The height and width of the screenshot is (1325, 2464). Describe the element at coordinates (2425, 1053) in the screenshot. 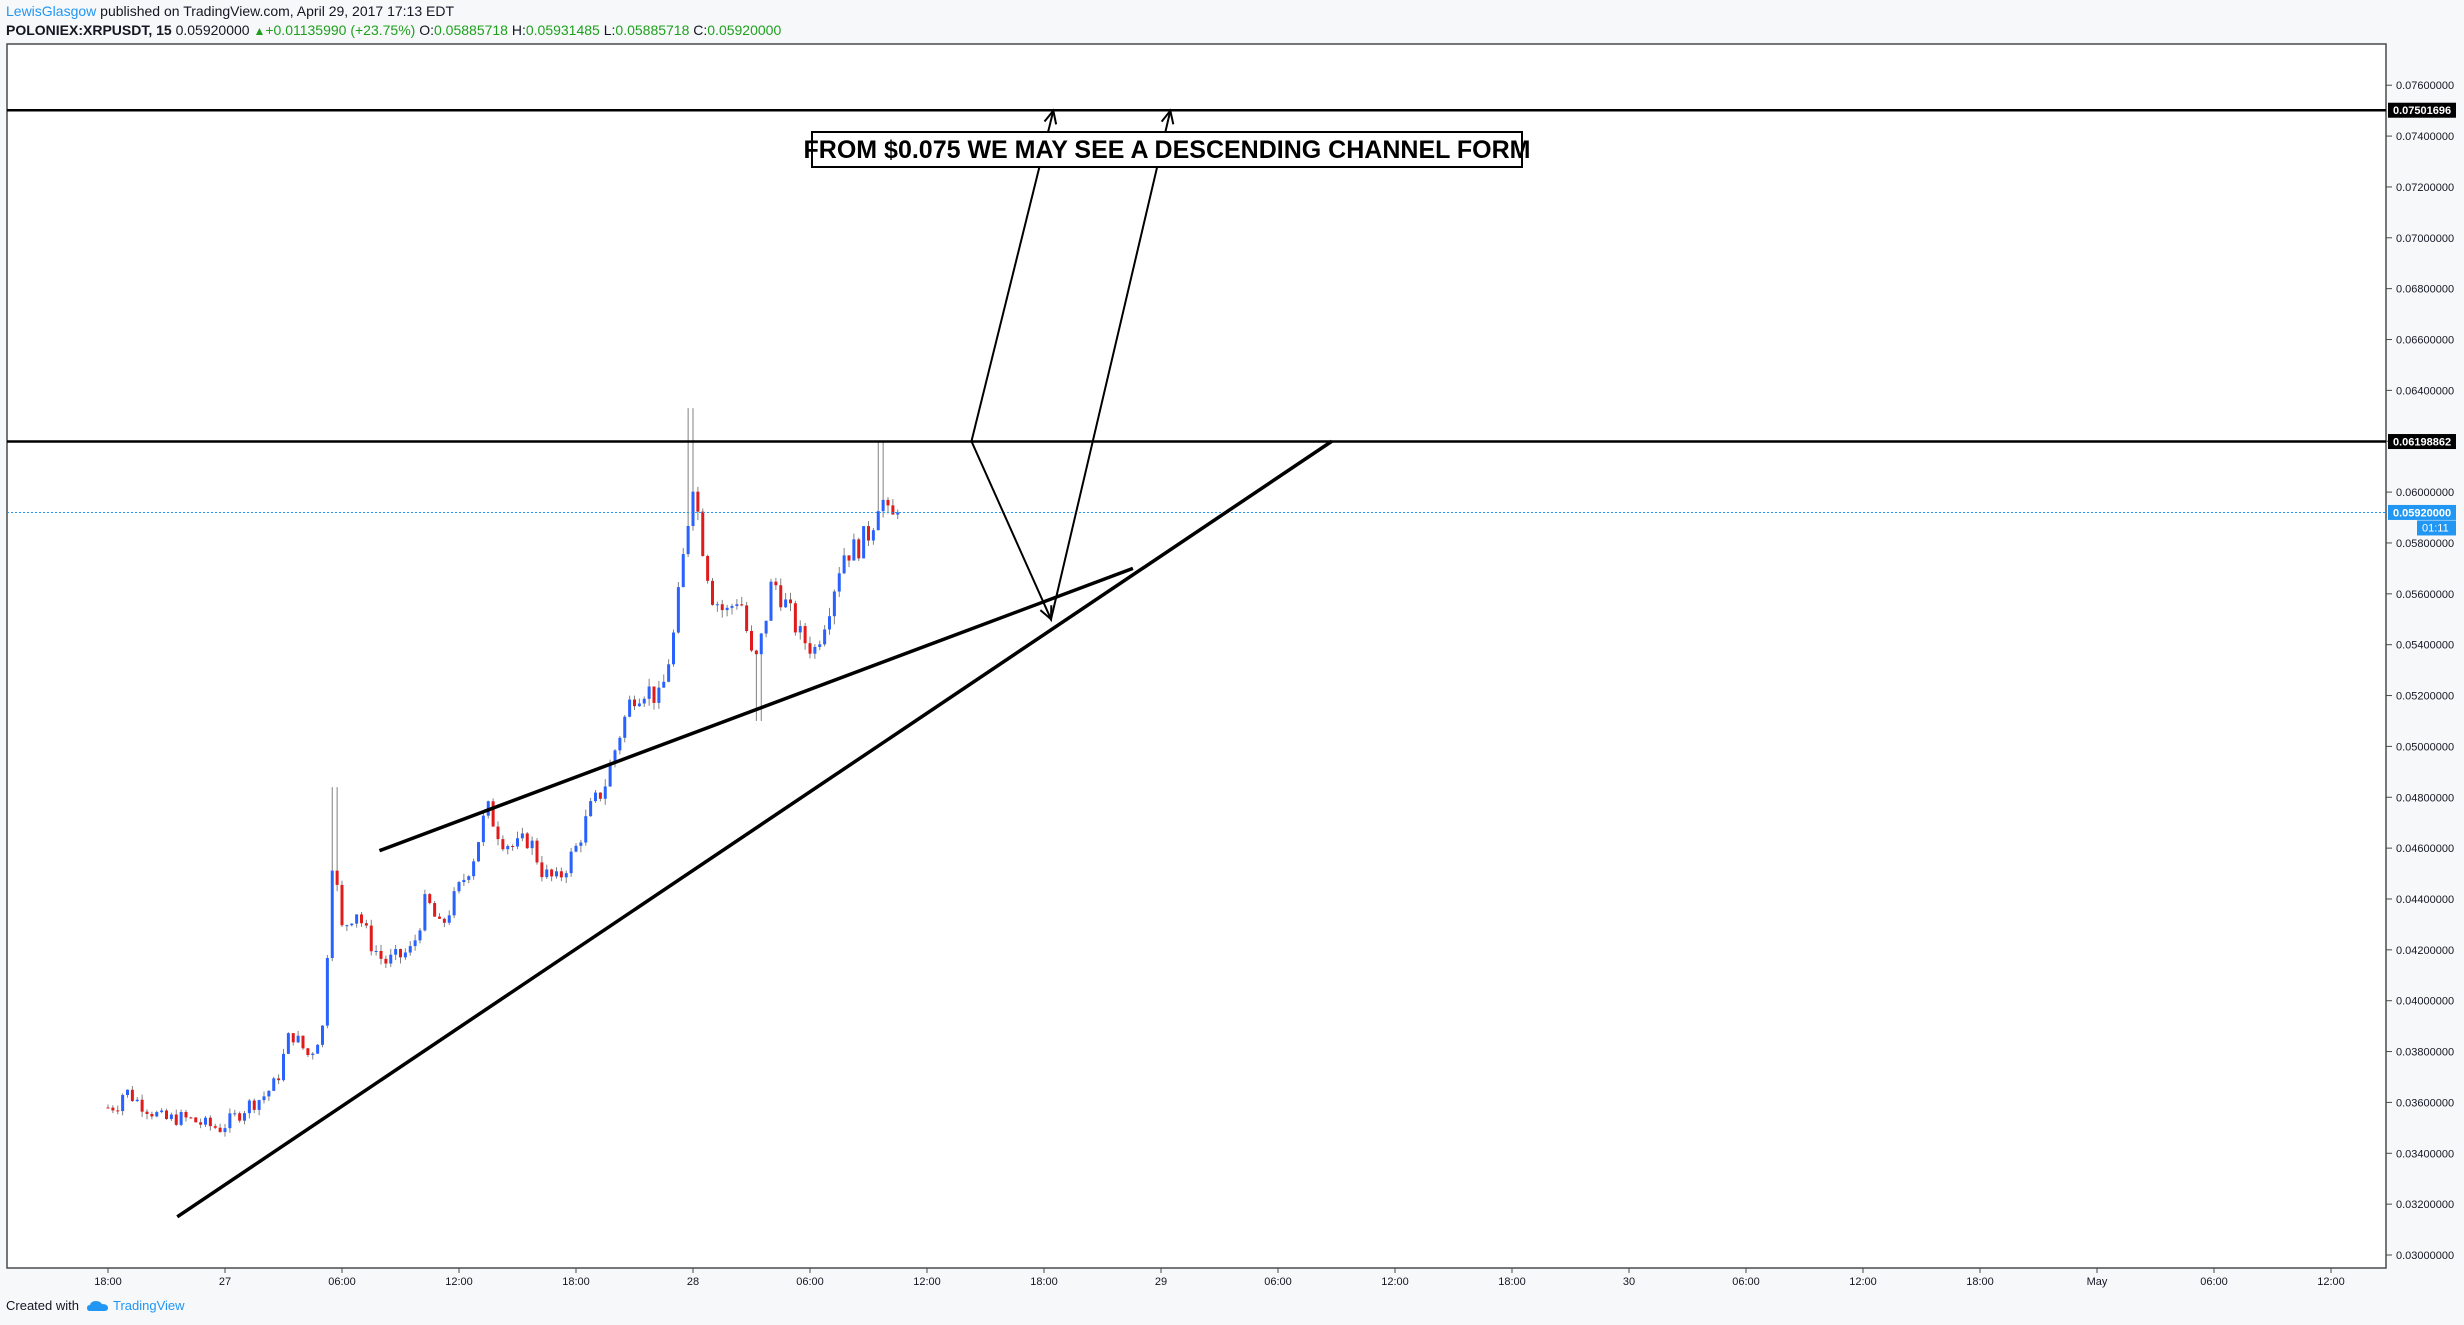

I see `price-tick-label: 0.03800000` at that location.